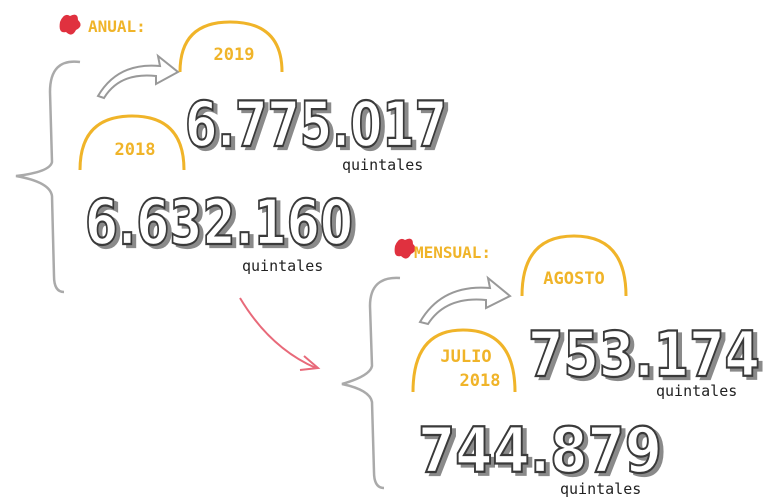 The width and height of the screenshot is (766, 498). Describe the element at coordinates (452, 252) in the screenshot. I see `section-label: MENSUAL:` at that location.